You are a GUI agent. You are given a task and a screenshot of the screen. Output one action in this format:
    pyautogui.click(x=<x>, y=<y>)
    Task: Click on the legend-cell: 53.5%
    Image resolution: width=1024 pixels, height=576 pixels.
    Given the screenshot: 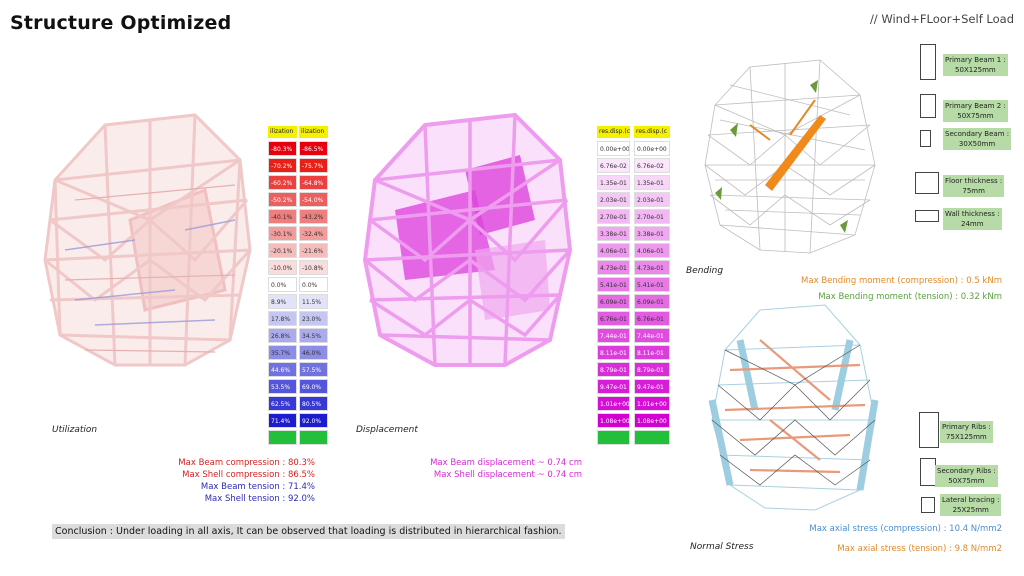 What is the action you would take?
    pyautogui.click(x=282, y=386)
    